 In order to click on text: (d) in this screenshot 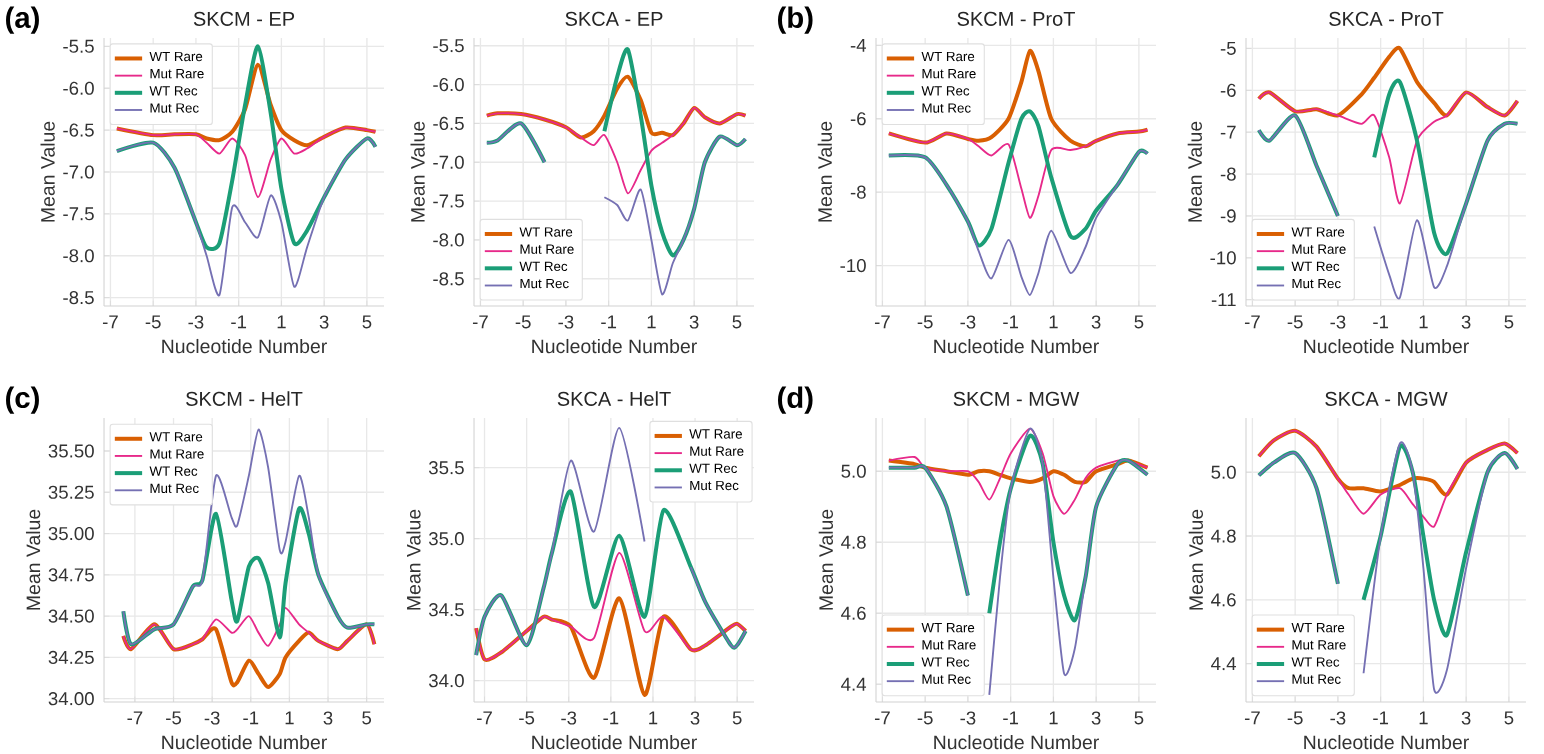, I will do `click(795, 400)`.